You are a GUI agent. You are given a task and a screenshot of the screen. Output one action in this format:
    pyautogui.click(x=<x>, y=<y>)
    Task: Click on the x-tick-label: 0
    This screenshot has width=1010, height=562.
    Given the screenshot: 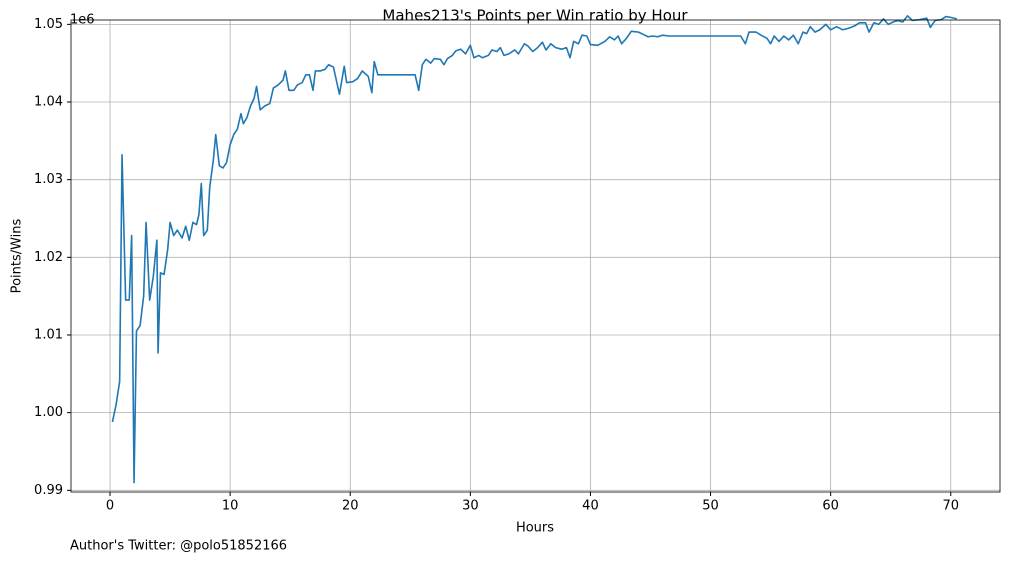 What is the action you would take?
    pyautogui.click(x=110, y=506)
    